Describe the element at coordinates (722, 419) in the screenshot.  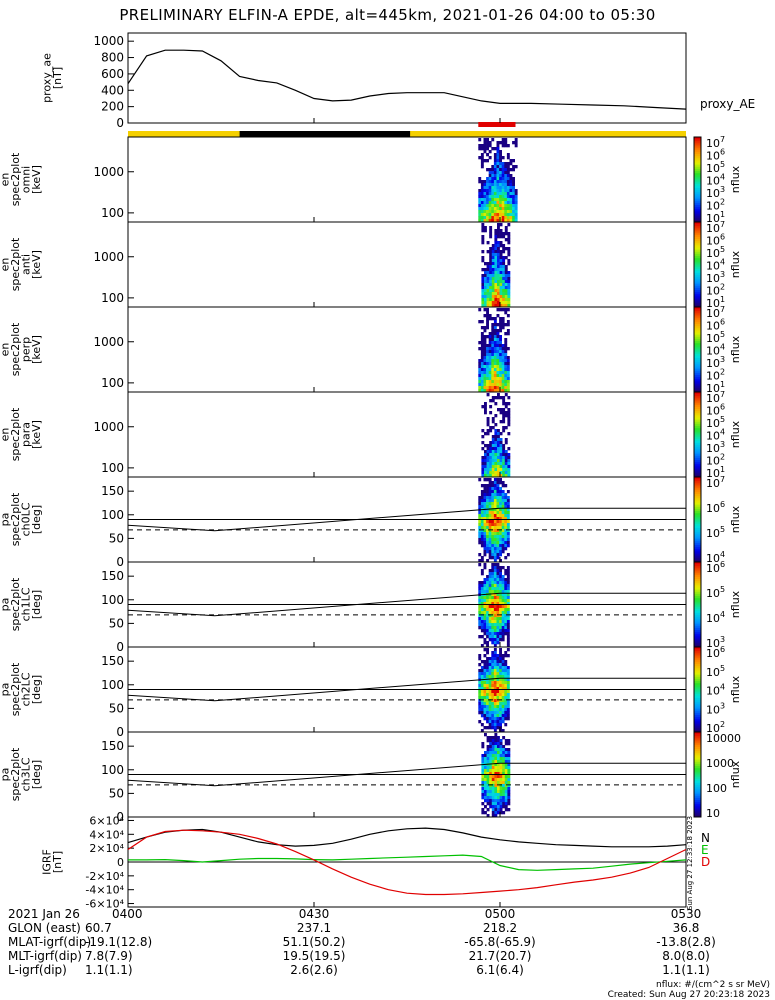
I see `colorbar-tick-exponent: 5` at that location.